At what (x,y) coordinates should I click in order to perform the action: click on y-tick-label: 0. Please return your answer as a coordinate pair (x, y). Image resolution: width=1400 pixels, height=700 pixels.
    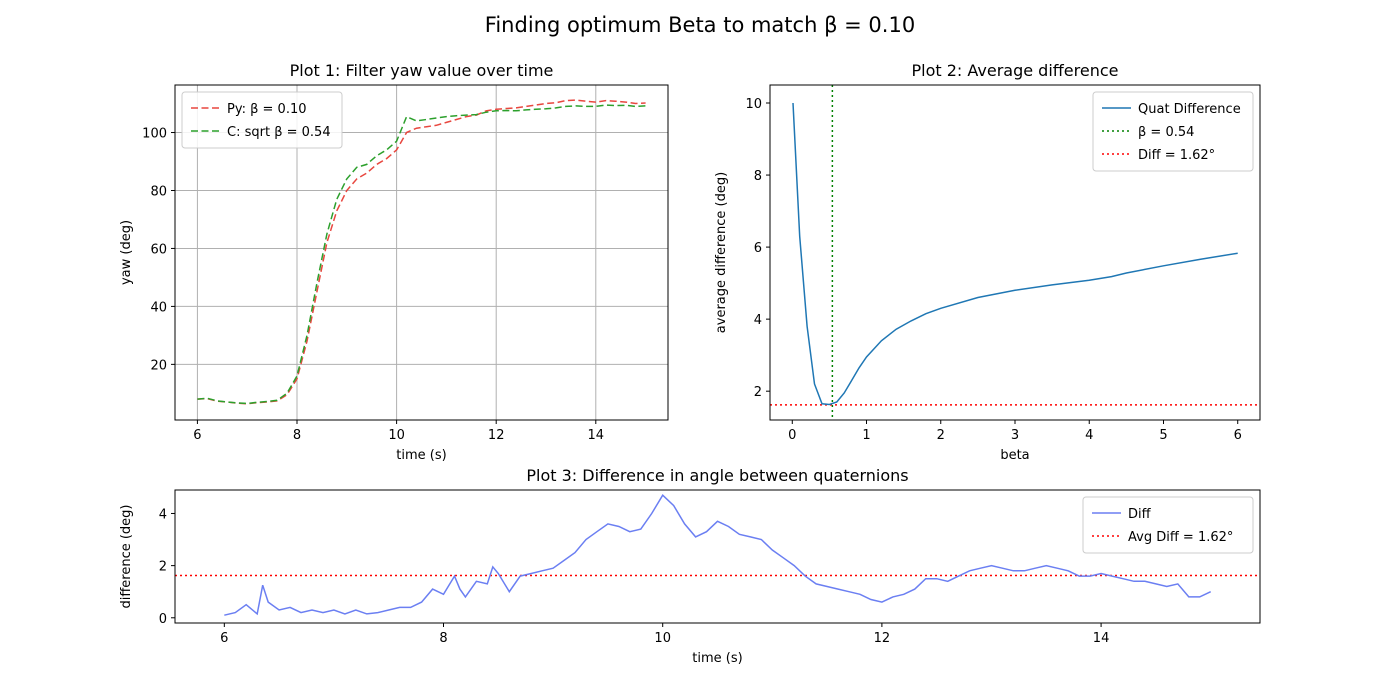
    Looking at the image, I should click on (163, 619).